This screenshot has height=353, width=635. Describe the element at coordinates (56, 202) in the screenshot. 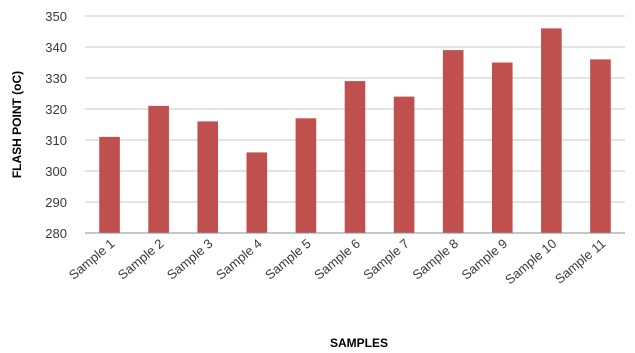

I see `y-tick-label: 290` at that location.